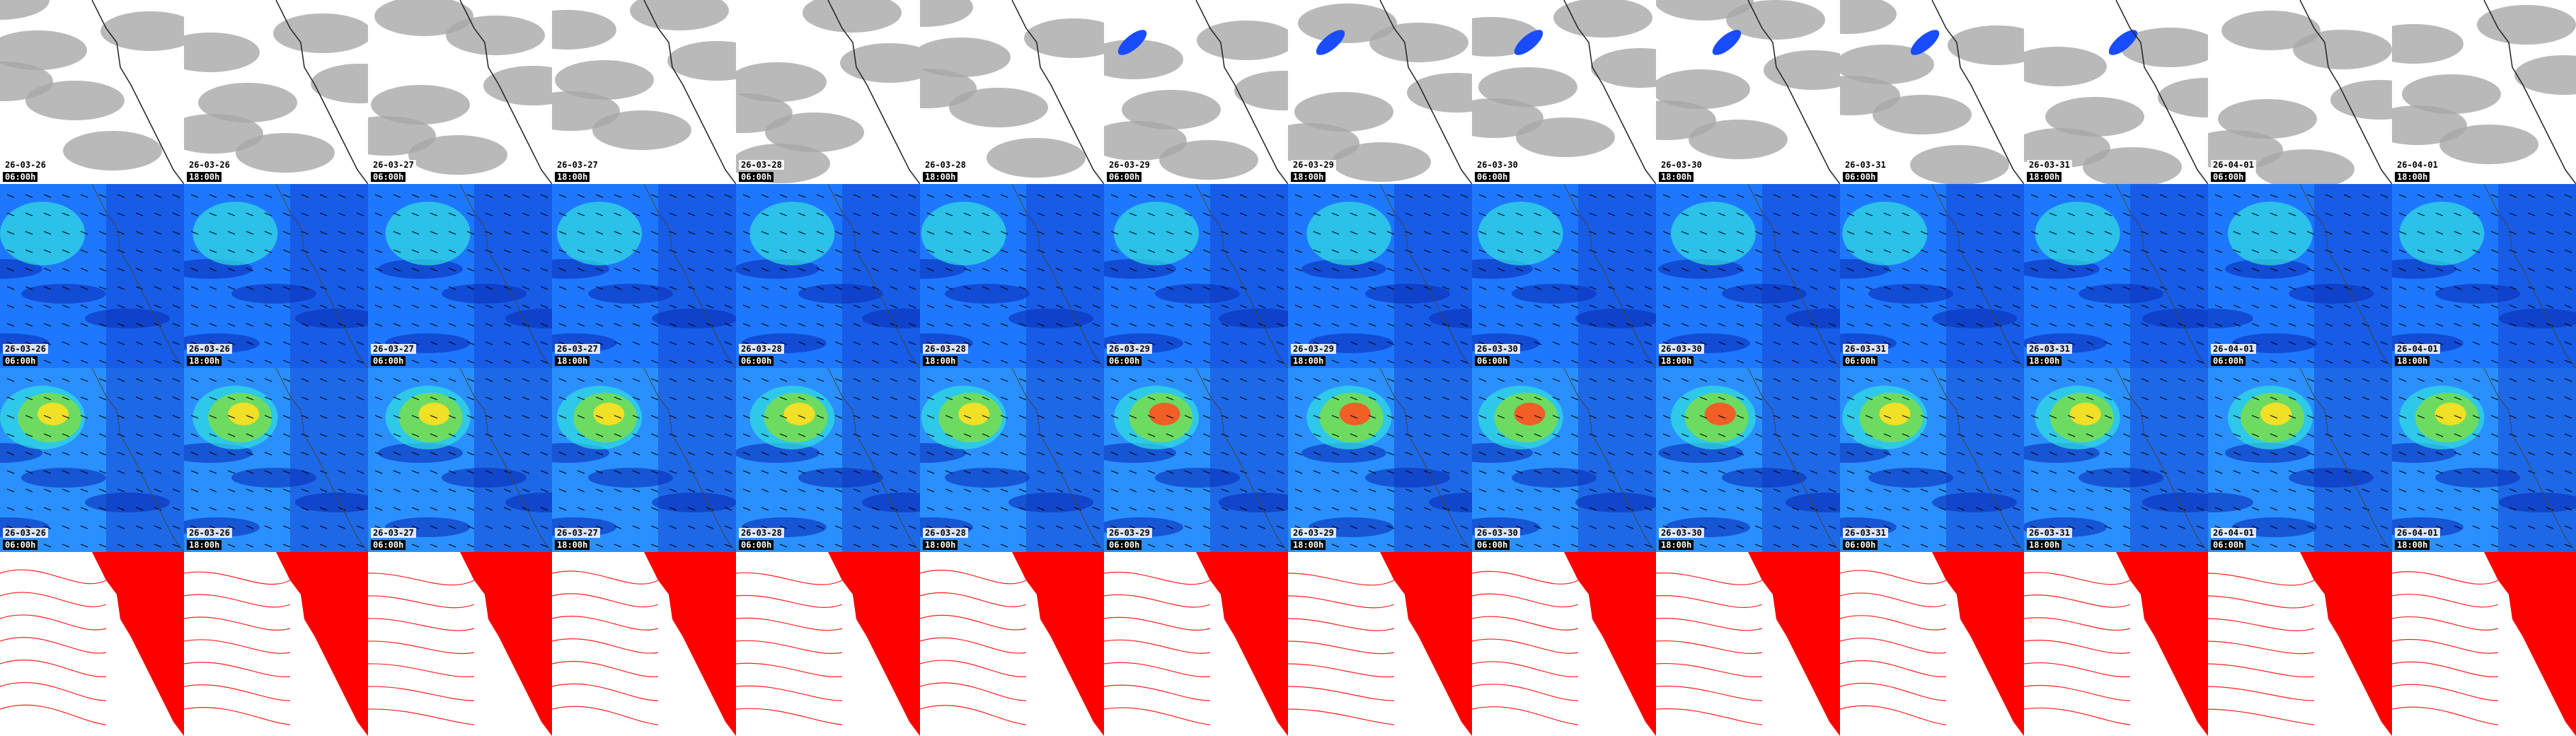  Describe the element at coordinates (1314, 533) in the screenshot. I see `date-label: 26-03-29` at that location.